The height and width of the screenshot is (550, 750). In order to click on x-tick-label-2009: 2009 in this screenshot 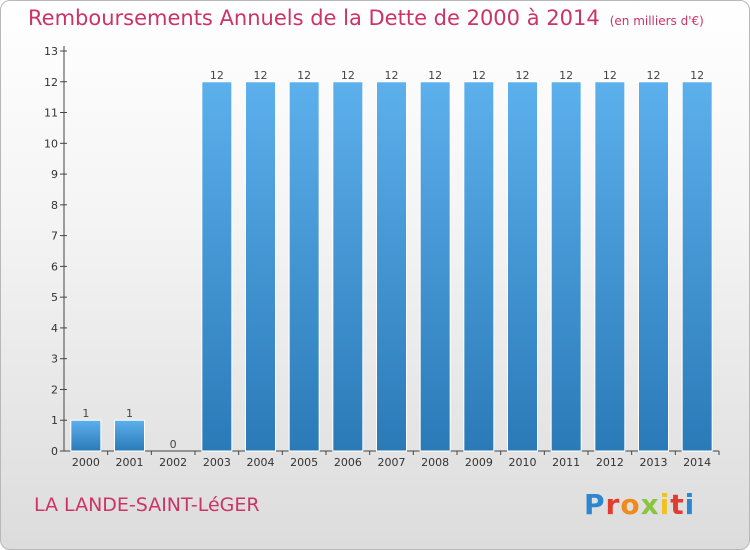, I will do `click(479, 462)`.